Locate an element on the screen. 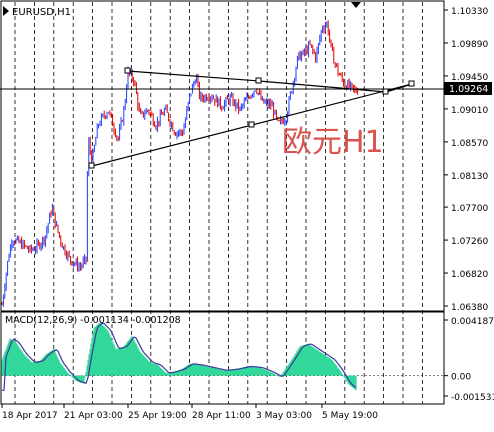 The height and width of the screenshot is (432, 494). time-tick-label: 25 Apr 19:00 is located at coordinates (157, 416).